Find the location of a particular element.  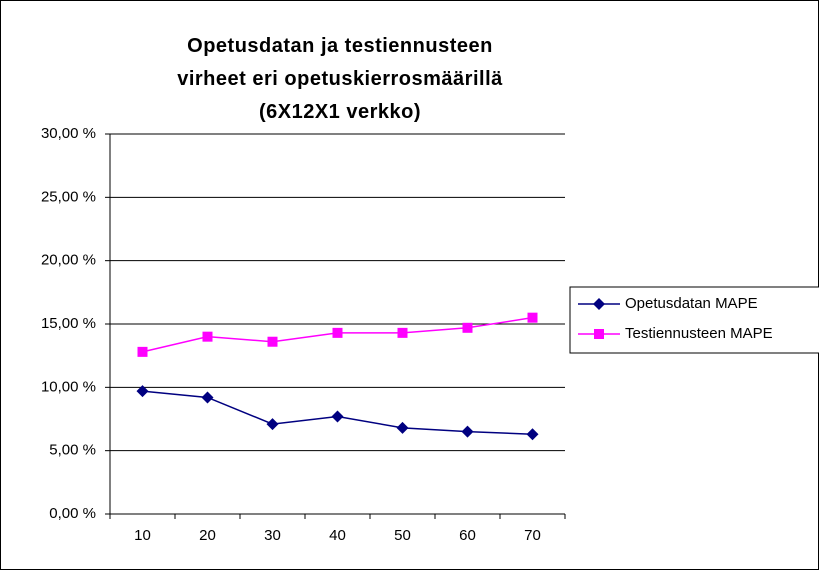

x-tick-label: 50 is located at coordinates (402, 535).